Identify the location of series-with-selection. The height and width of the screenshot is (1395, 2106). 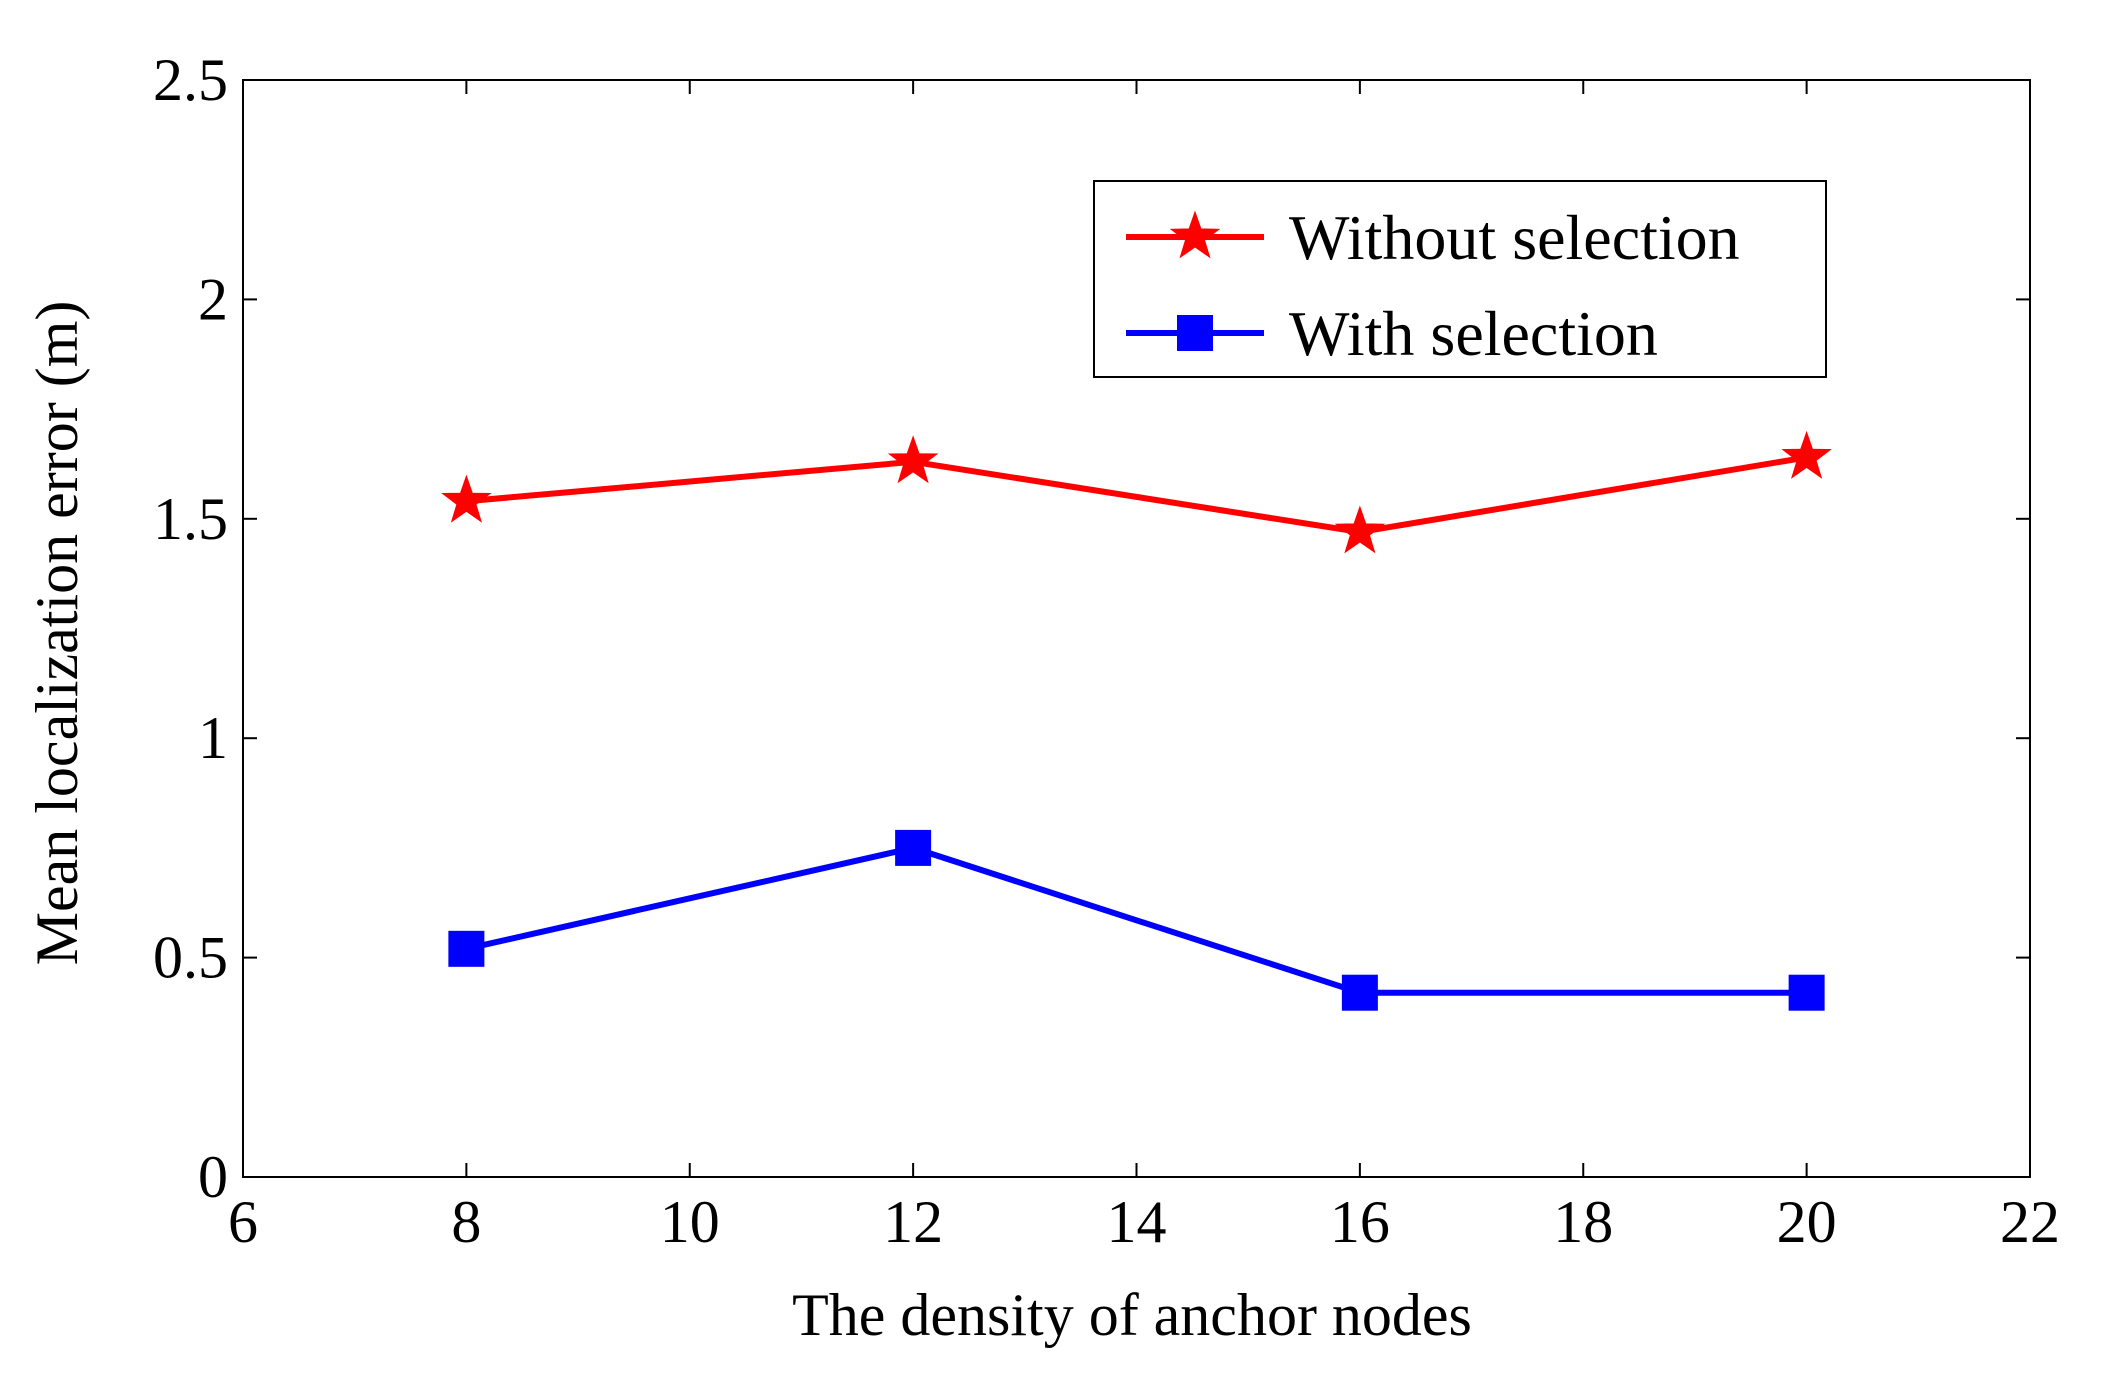
(1136, 920).